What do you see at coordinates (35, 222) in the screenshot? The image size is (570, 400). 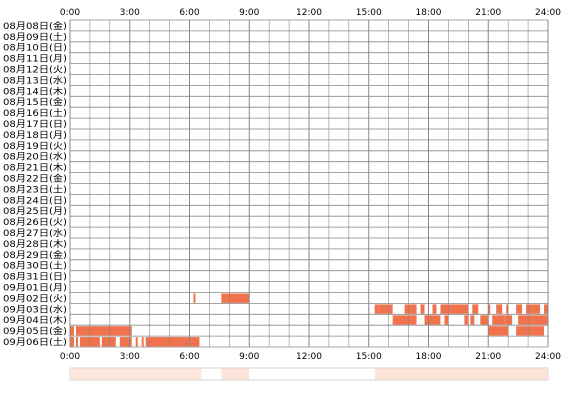 I see `row-label: 08月26日(火)` at bounding box center [35, 222].